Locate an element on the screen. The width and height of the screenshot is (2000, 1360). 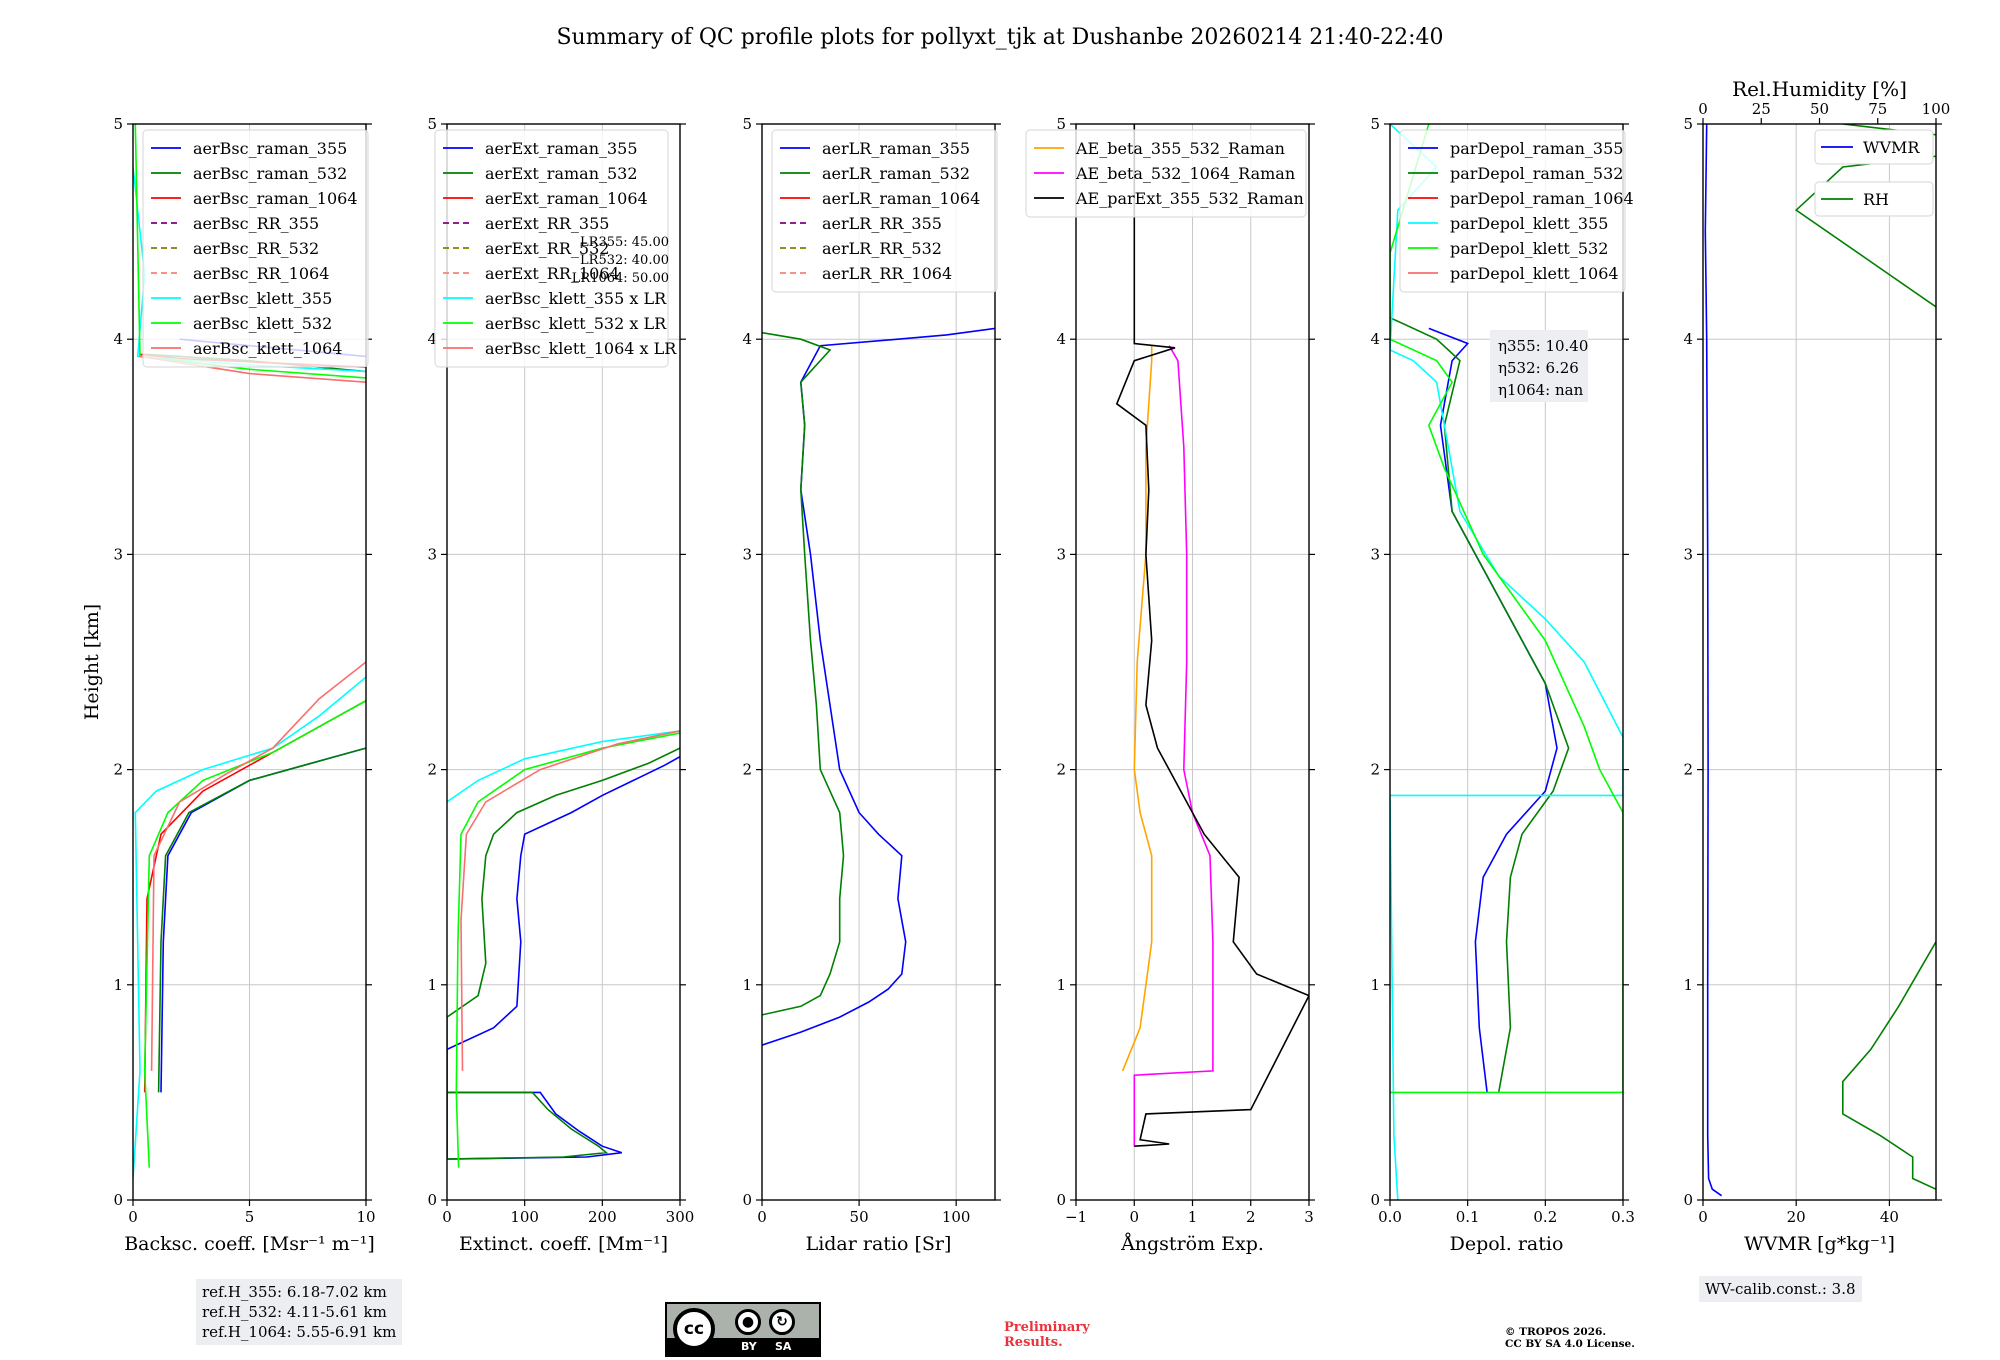
legend-label: aerBsc_RR_355 is located at coordinates (256, 223).